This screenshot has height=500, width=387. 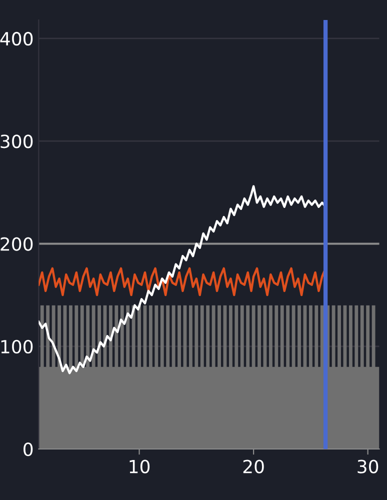 I want to click on y-tick-label: 100, so click(x=17, y=347).